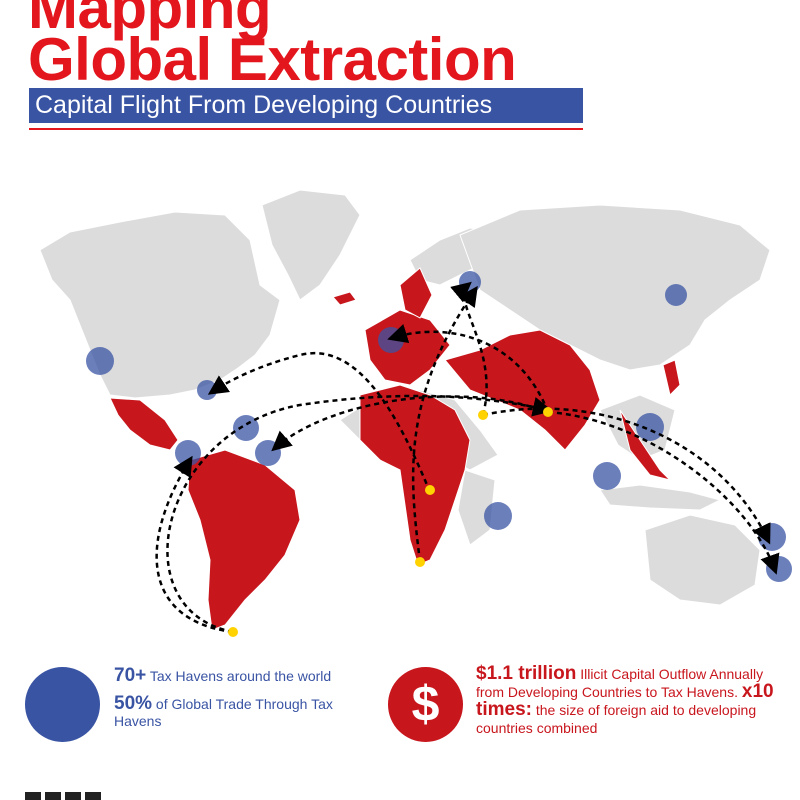 This screenshot has height=800, width=800. Describe the element at coordinates (150, 20) in the screenshot. I see `title-line-1: Mapping` at that location.